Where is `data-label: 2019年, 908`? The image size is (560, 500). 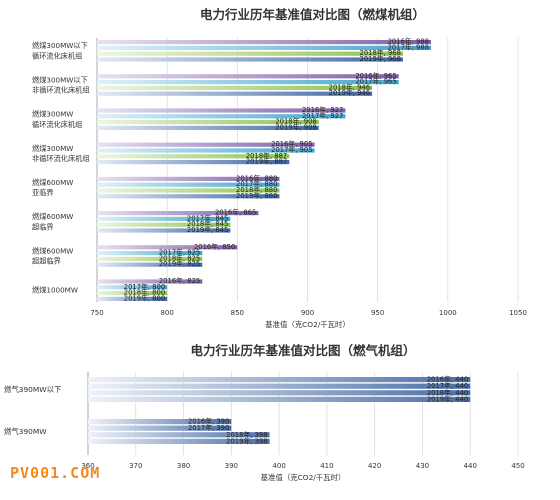 data-label: 2019年, 908 is located at coordinates (295, 126).